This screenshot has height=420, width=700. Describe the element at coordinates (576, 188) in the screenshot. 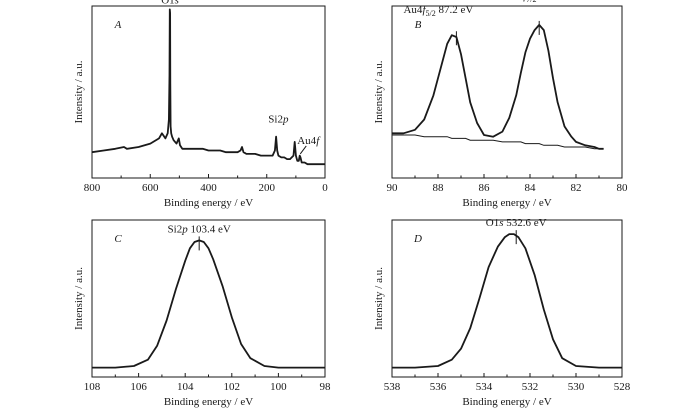

I see `x-tick-label: 82` at that location.